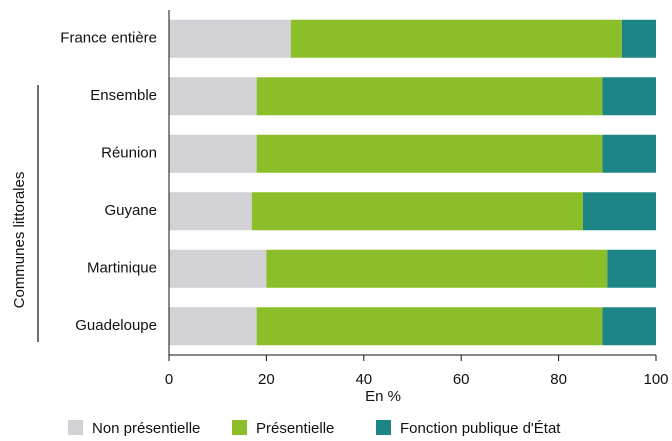 The width and height of the screenshot is (672, 441). Describe the element at coordinates (480, 428) in the screenshot. I see `legend-label: Fonction publique d'État` at that location.